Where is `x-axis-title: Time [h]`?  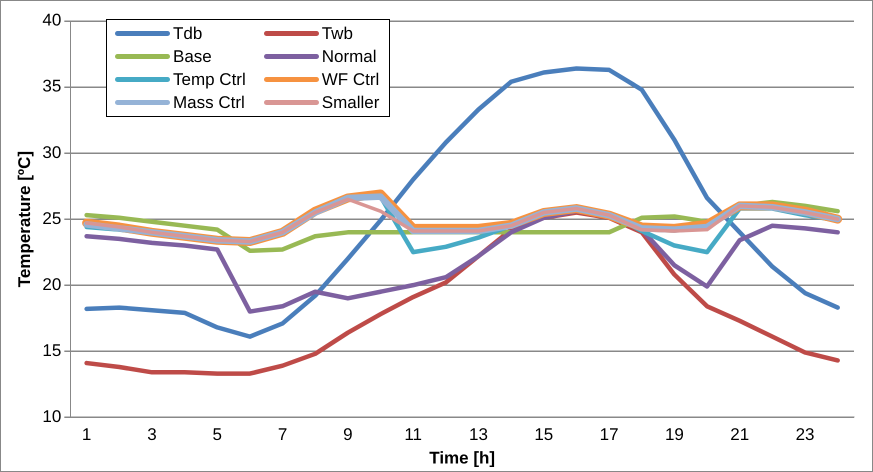 x-axis-title: Time [h] is located at coordinates (462, 458).